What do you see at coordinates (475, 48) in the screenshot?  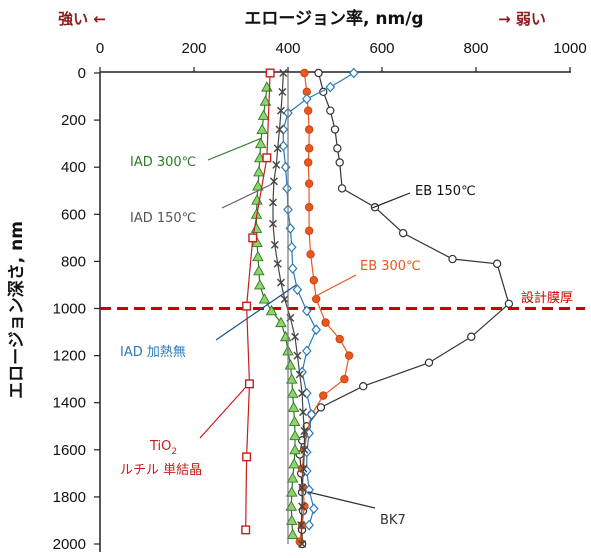 I see `x-tick-label: 800` at bounding box center [475, 48].